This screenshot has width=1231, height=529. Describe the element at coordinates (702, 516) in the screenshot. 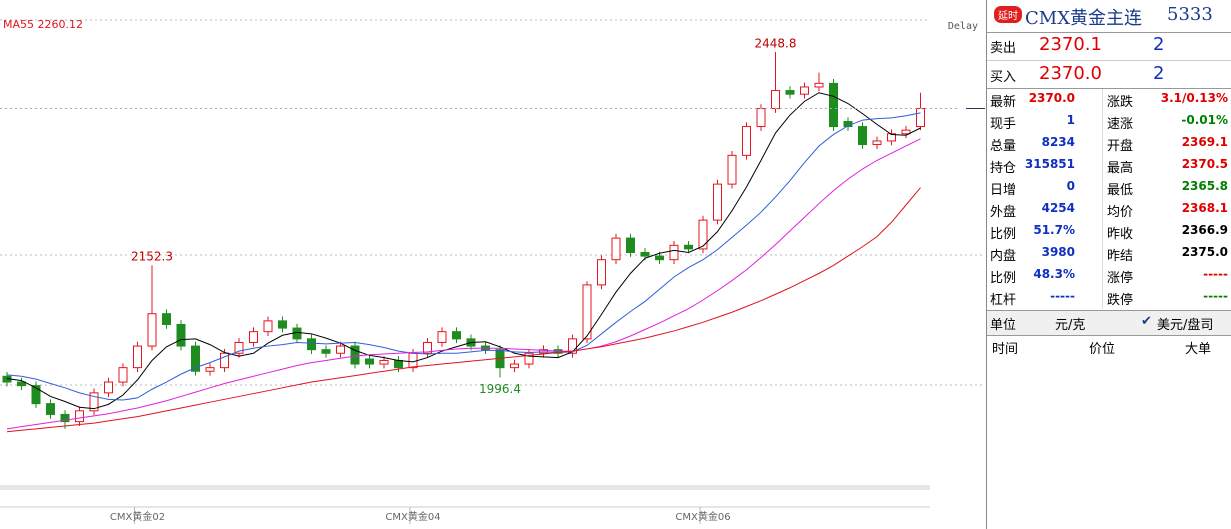

I see `x-tick-label: CMX黄金06` at that location.